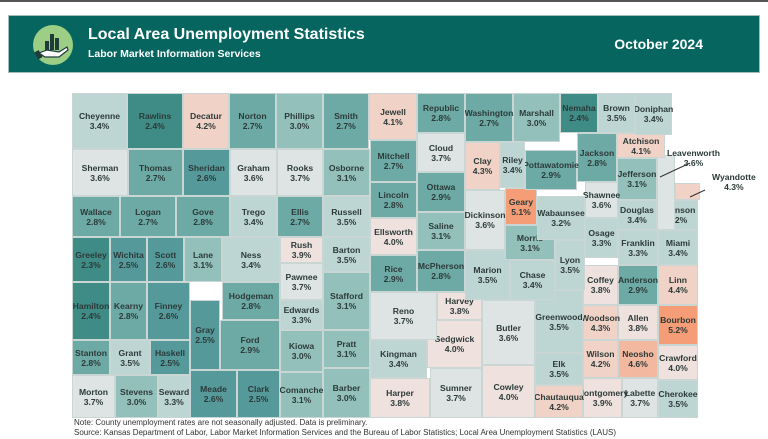 The width and height of the screenshot is (768, 439). Describe the element at coordinates (677, 210) in the screenshot. I see `county-name: Johnson` at that location.